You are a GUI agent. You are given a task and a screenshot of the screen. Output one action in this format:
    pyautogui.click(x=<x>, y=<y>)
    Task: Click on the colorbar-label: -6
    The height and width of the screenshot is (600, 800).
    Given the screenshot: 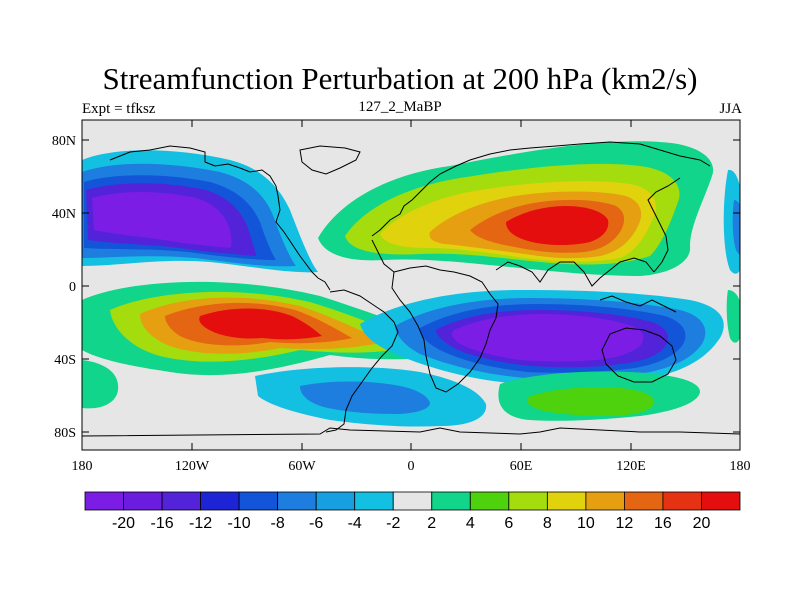 What is the action you would take?
    pyautogui.click(x=316, y=523)
    